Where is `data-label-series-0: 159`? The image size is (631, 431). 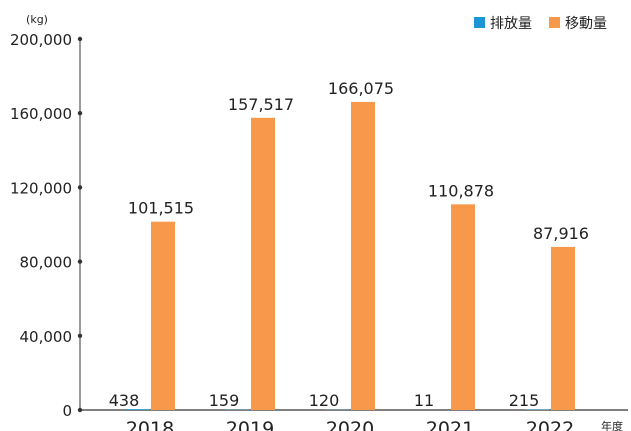 data-label-series-0: 159 is located at coordinates (224, 400).